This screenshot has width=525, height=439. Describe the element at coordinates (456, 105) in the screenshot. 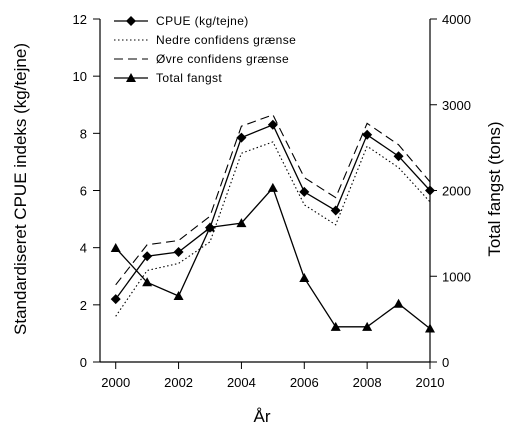

I see `y2-tick-label: 3000` at that location.